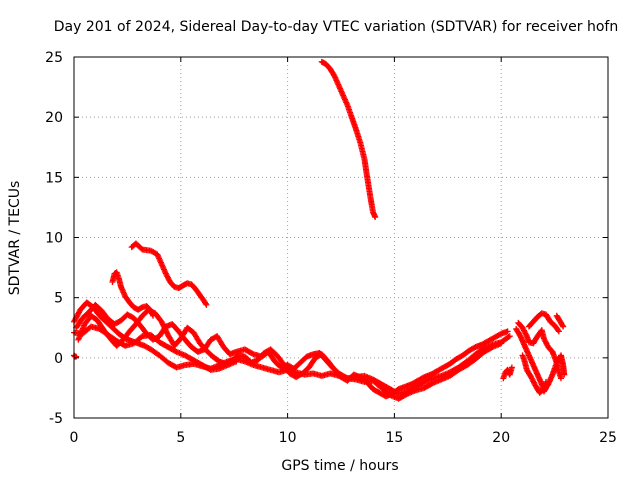  Describe the element at coordinates (348, 139) in the screenshot. I see `series-track-high` at that location.